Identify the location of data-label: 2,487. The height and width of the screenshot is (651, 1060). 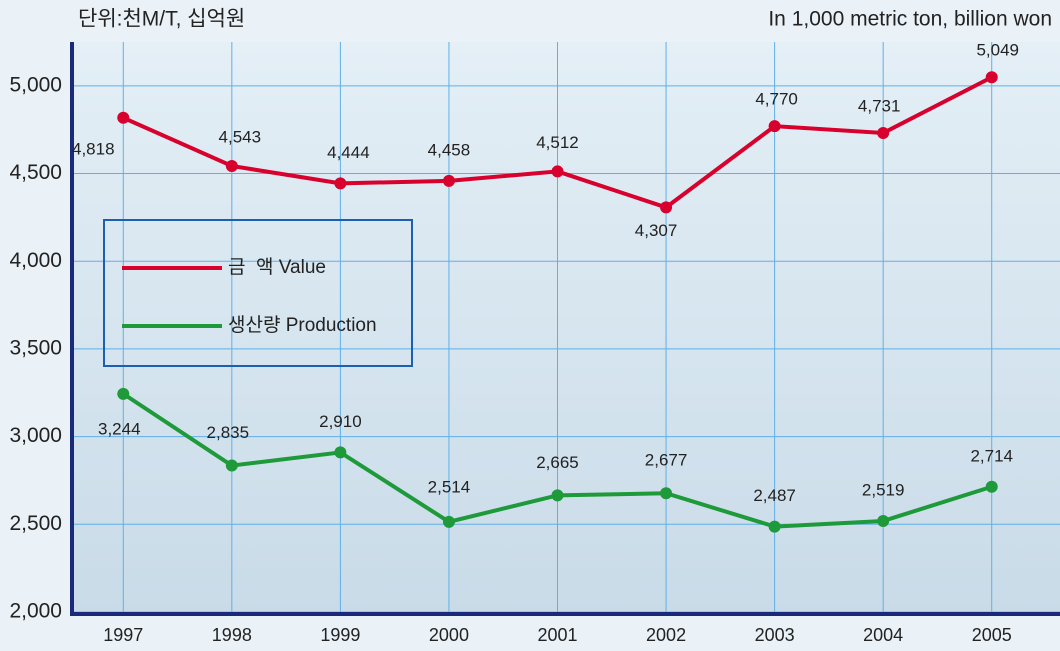
(774, 495).